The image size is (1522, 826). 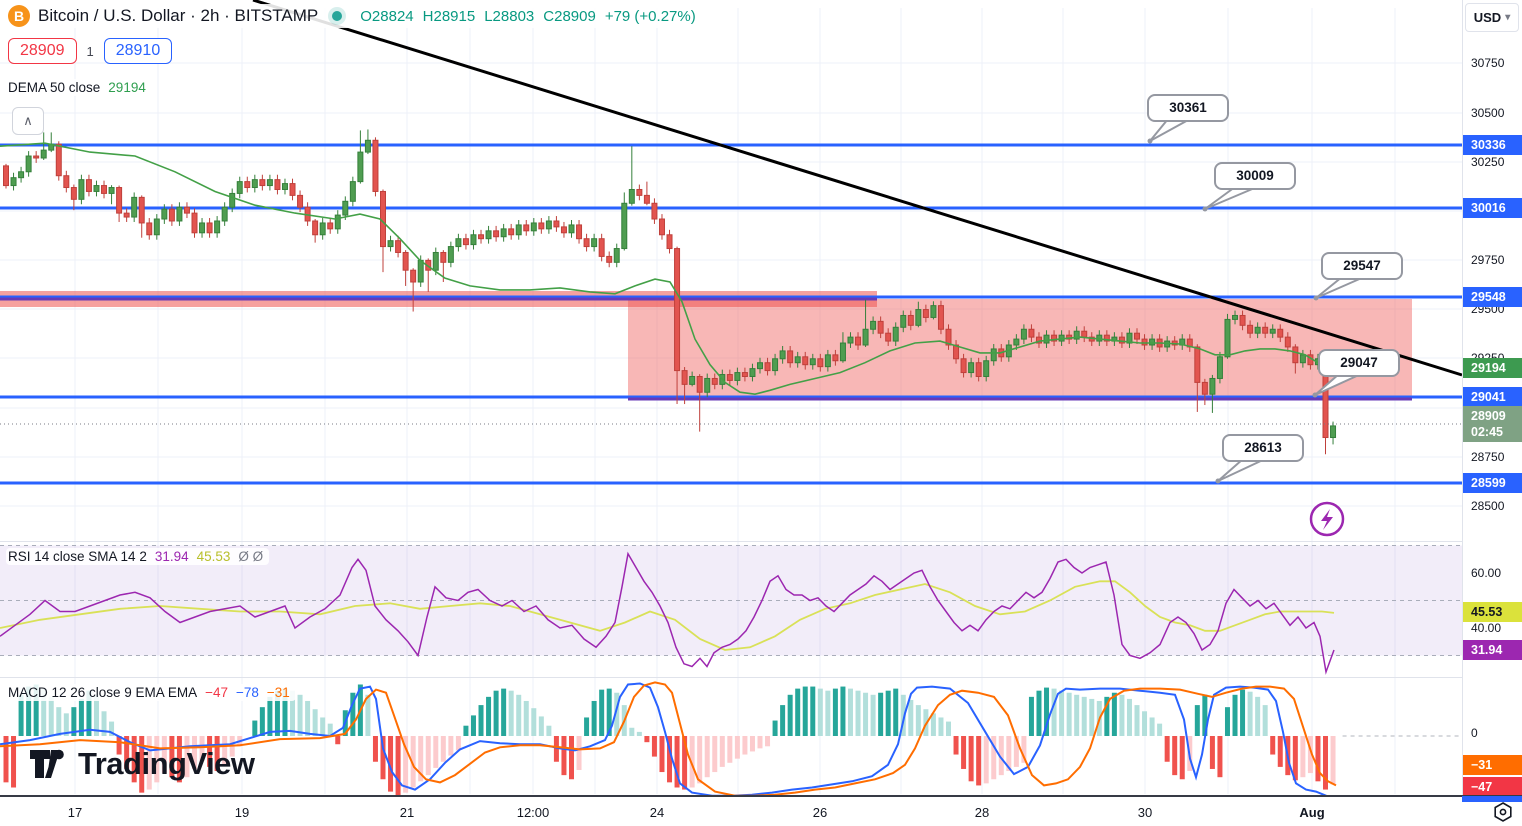 What do you see at coordinates (706, 344) in the screenshot?
I see `zones-layer` at bounding box center [706, 344].